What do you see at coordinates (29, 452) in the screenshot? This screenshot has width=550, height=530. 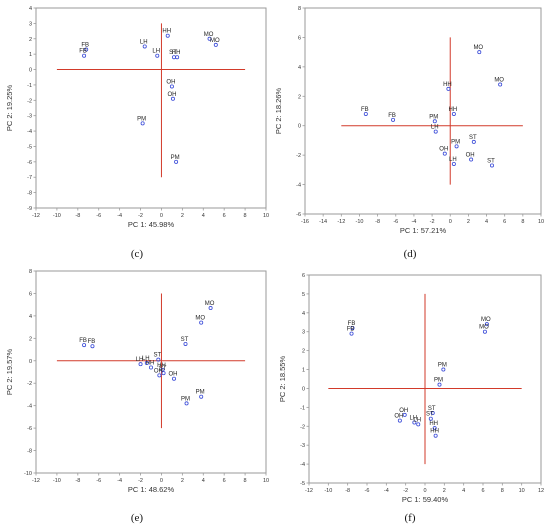 I see `y-tick-label: -8` at bounding box center [29, 452].